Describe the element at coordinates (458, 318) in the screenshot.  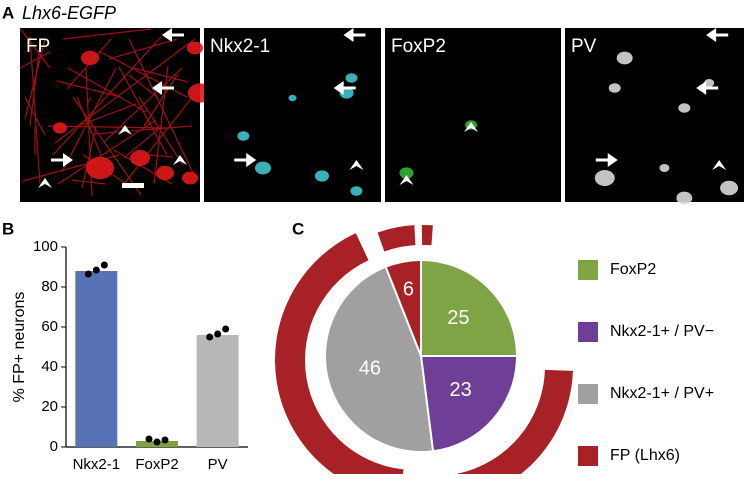
I see `slice-label: 25` at that location.